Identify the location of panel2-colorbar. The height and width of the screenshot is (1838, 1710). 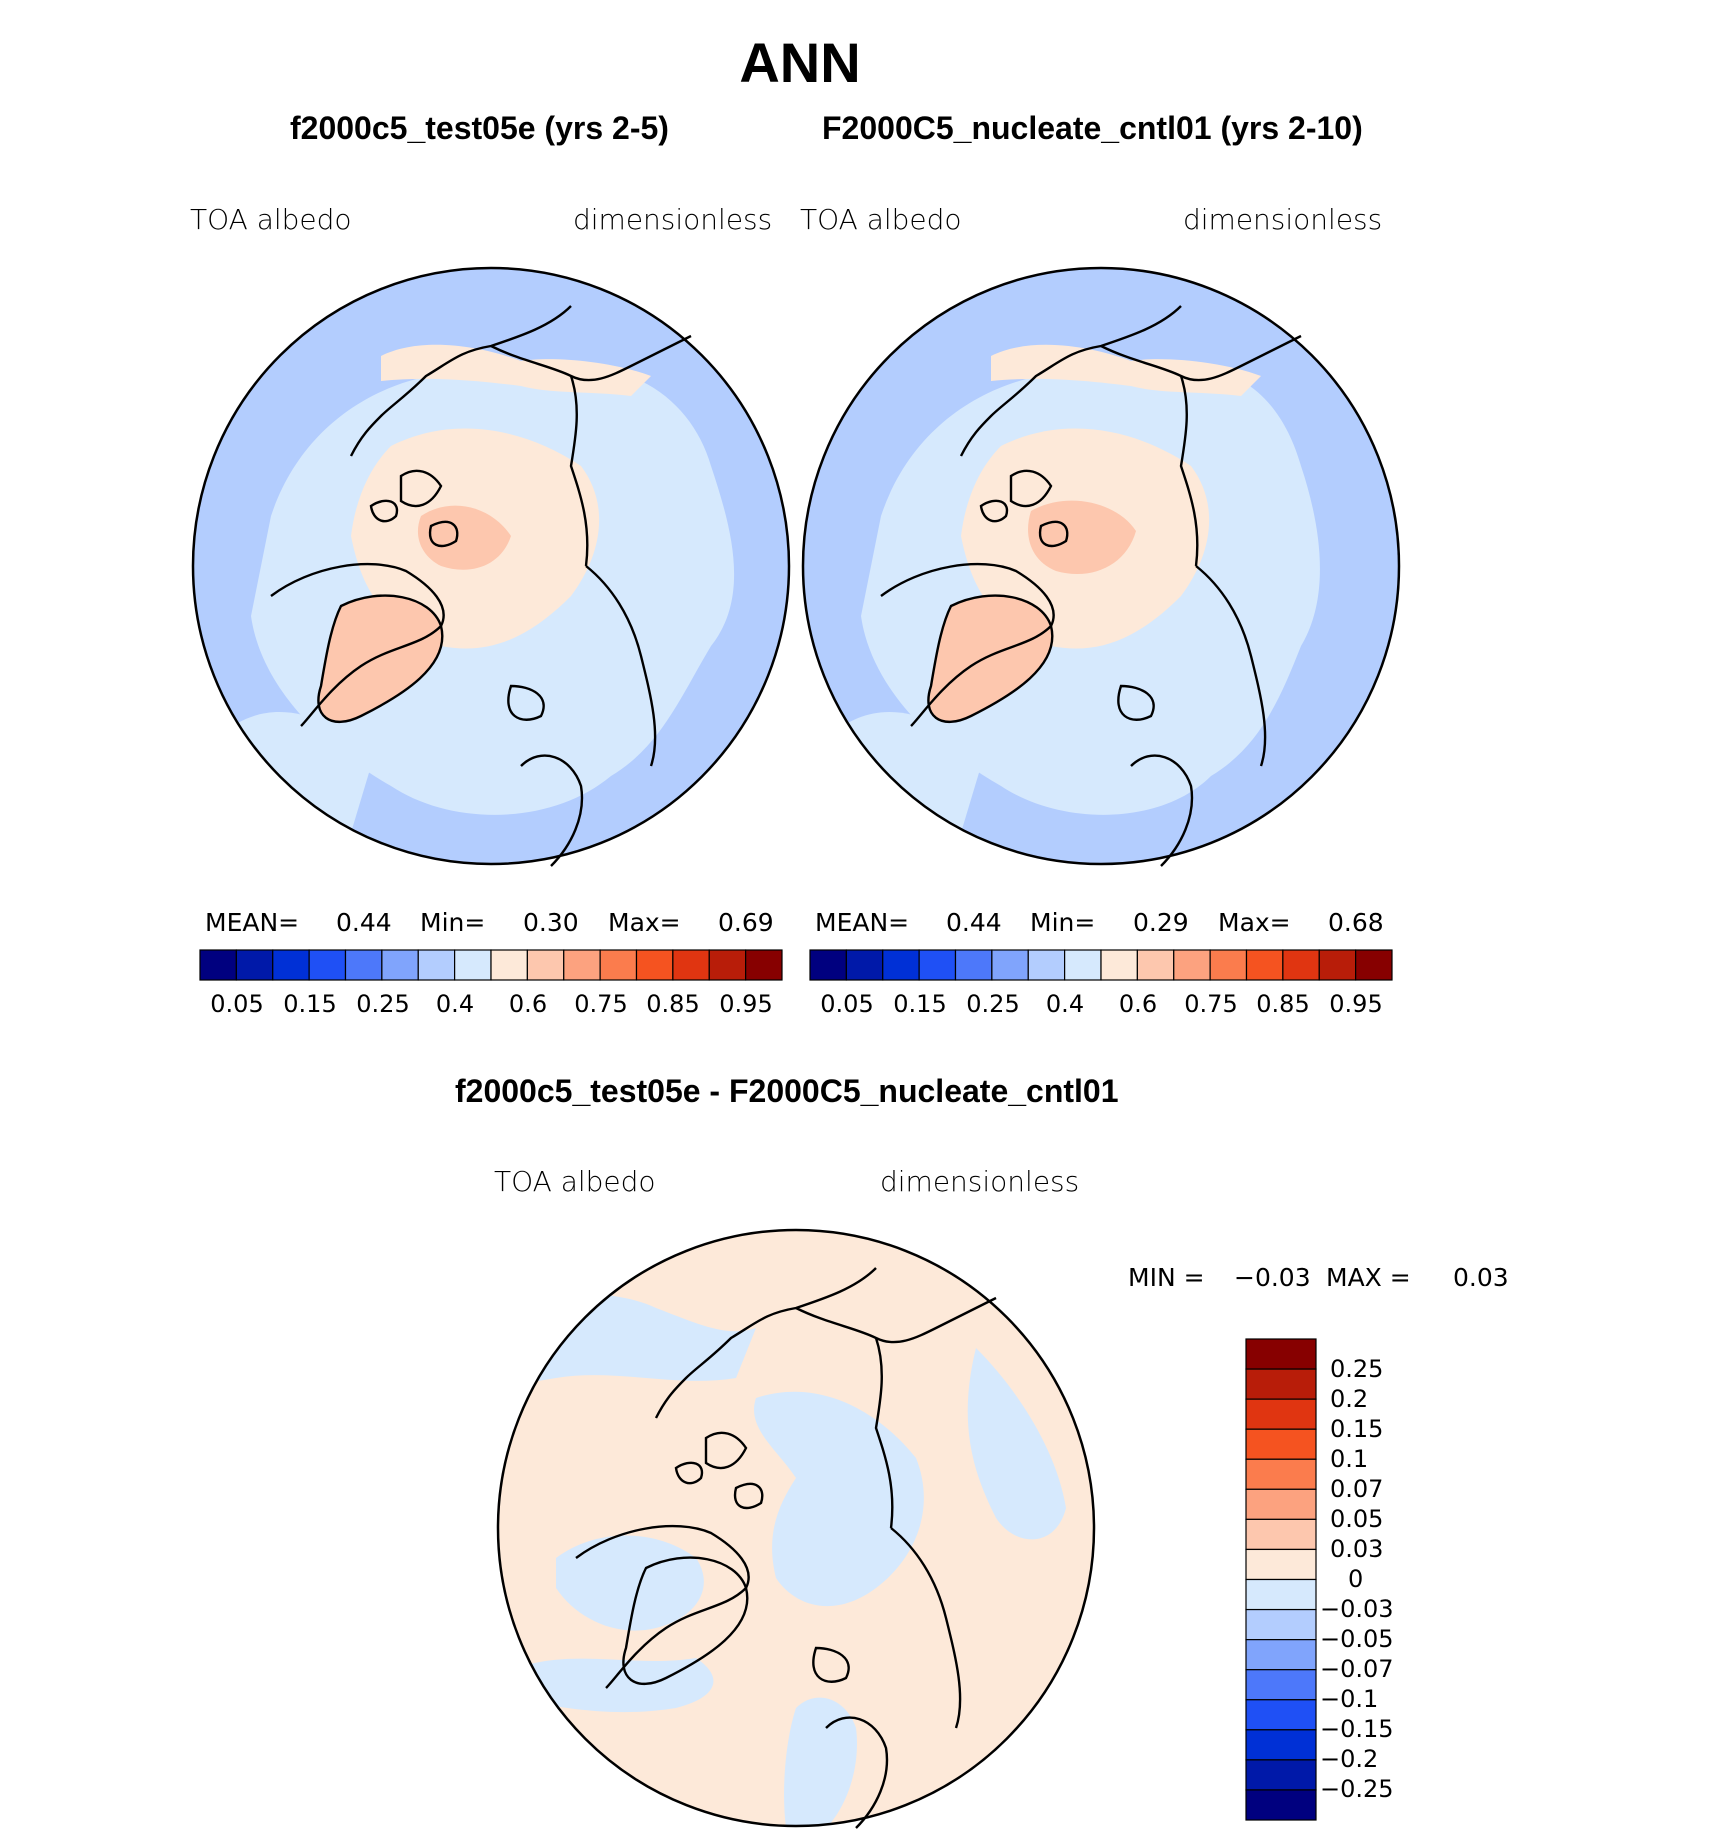
(1101, 965).